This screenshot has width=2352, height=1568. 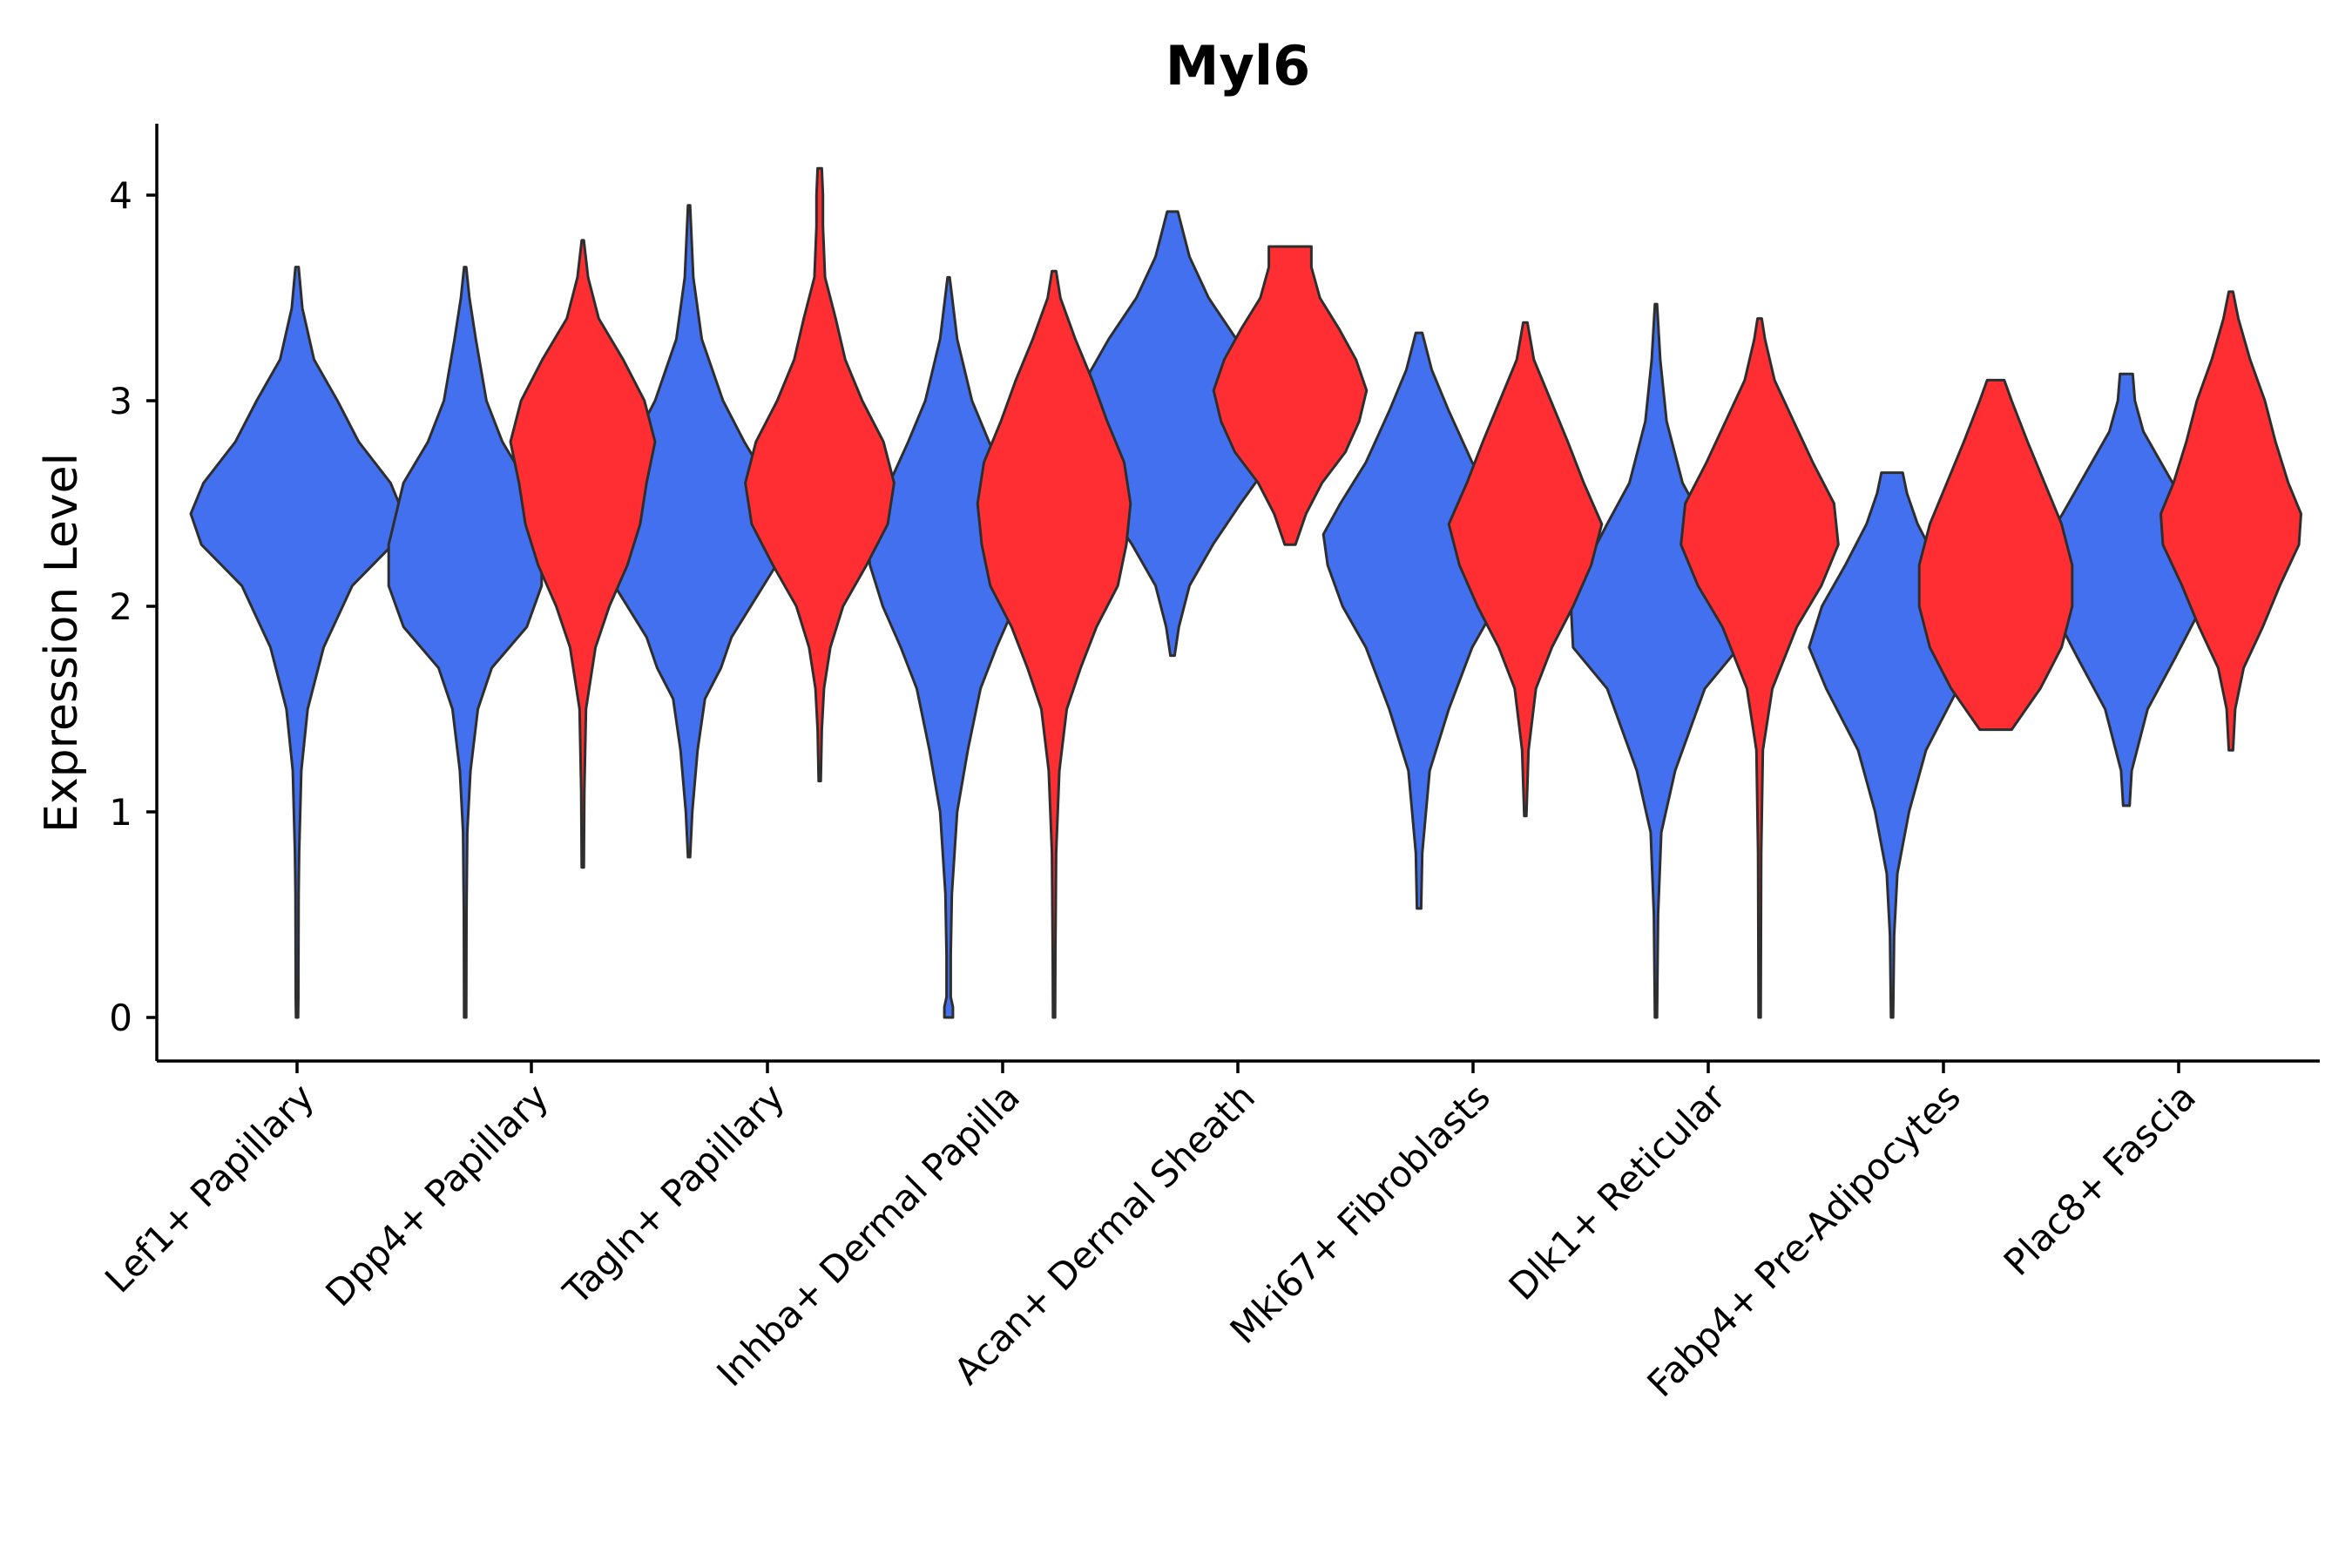 What do you see at coordinates (209, 1188) in the screenshot?
I see `x-tick-label-1: Lef1+ Papillary` at bounding box center [209, 1188].